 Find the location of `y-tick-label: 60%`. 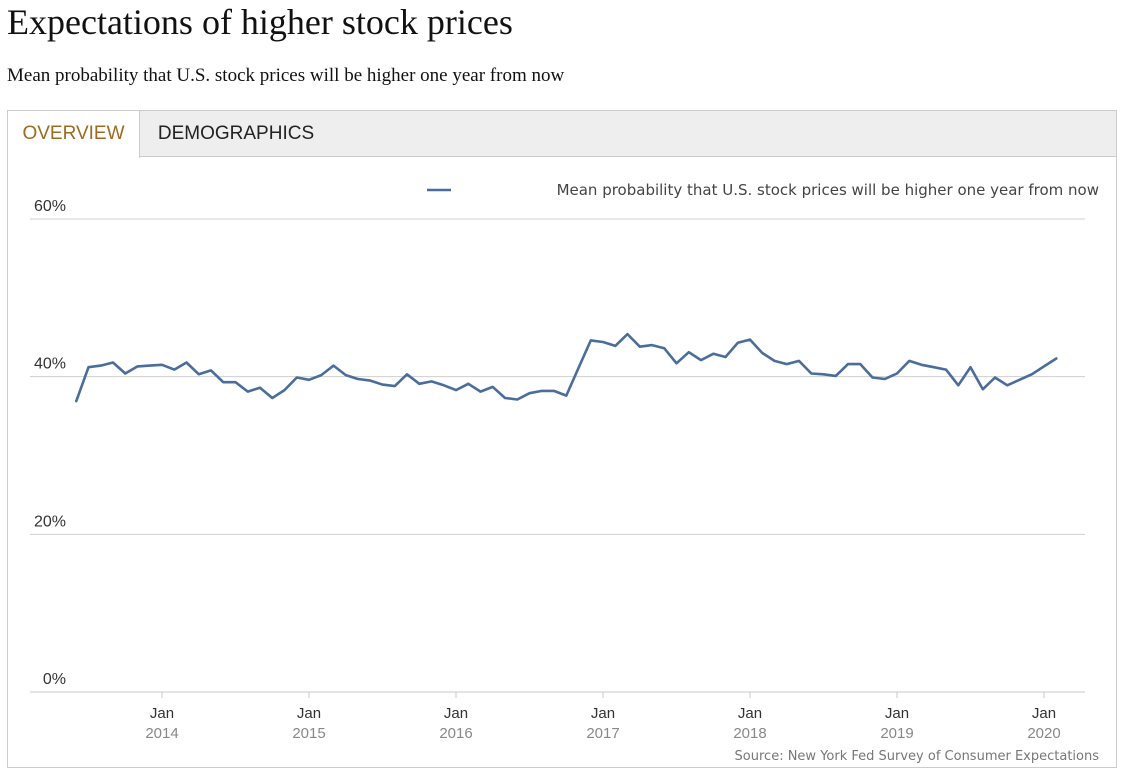

y-tick-label: 60% is located at coordinates (50, 206).